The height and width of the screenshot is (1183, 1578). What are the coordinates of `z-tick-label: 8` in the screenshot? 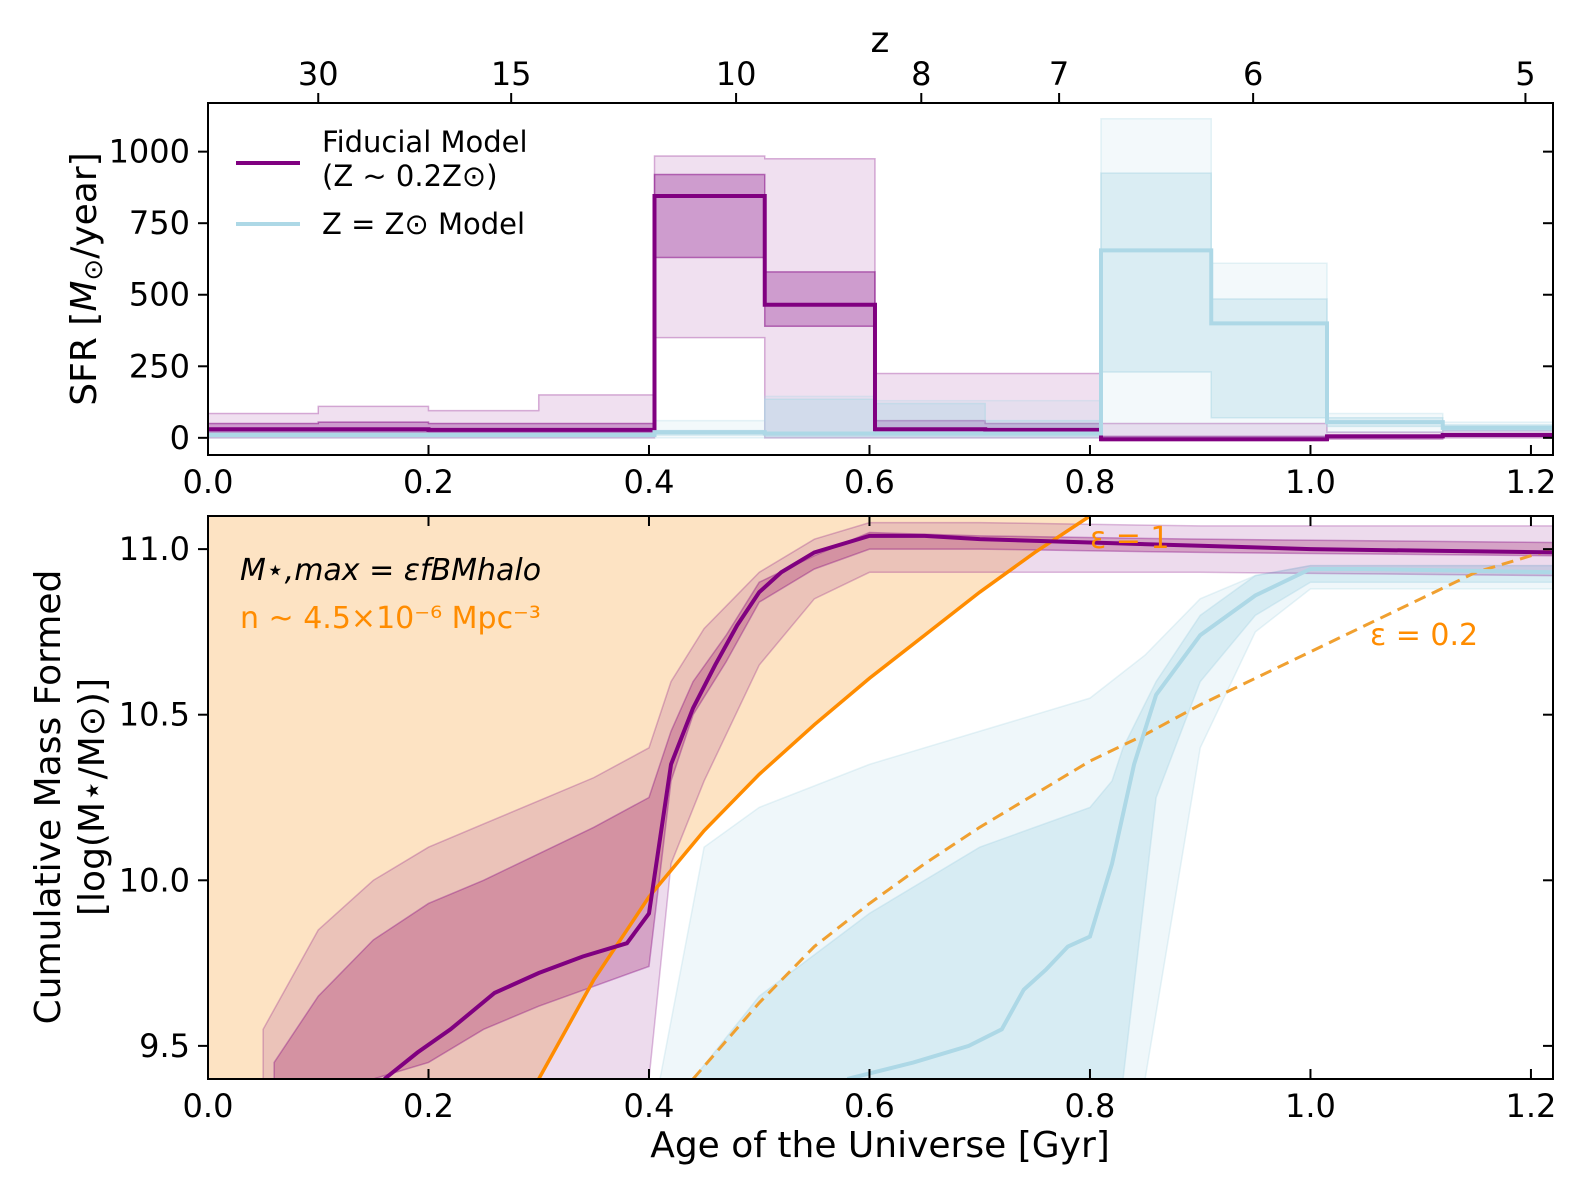 It's located at (921, 74).